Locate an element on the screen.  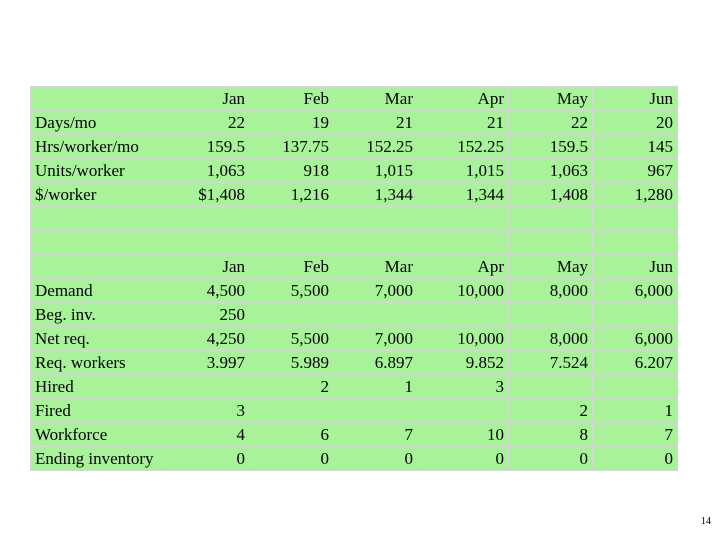
data-cell: 145 is located at coordinates (635, 146).